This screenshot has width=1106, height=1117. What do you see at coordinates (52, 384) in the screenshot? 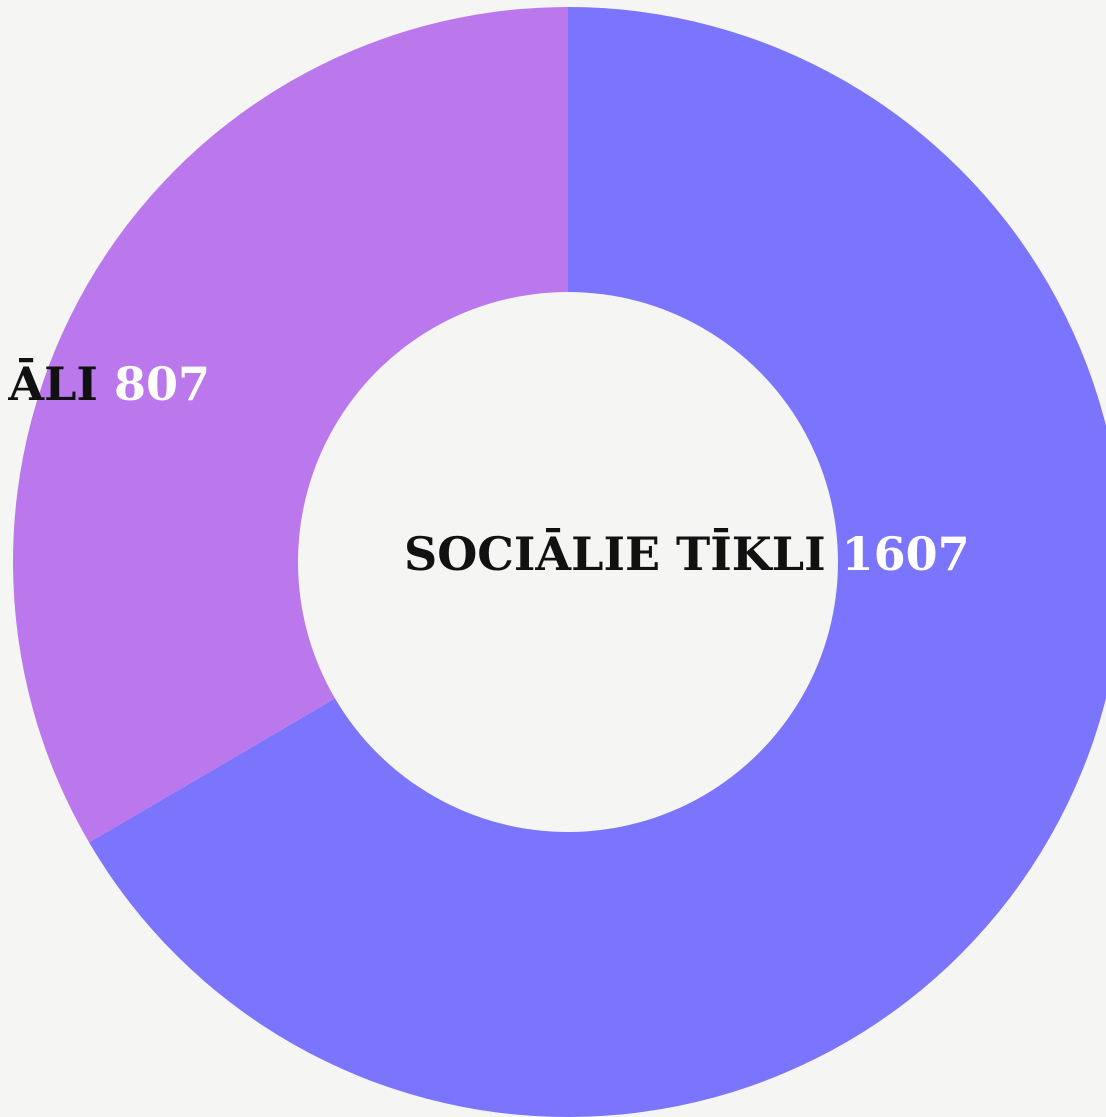
I see `segment-name: ĀLI` at bounding box center [52, 384].